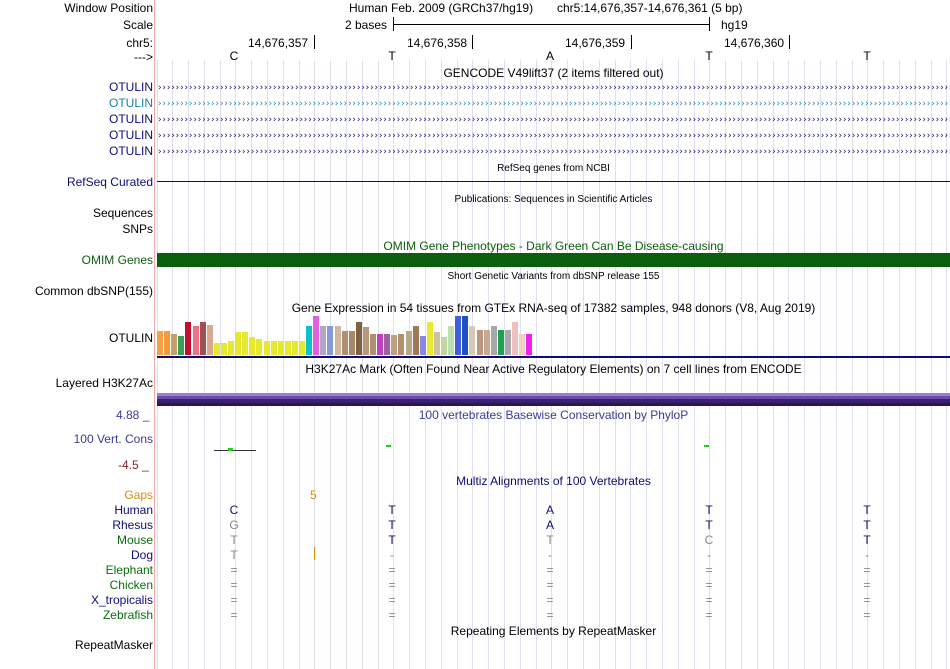 This screenshot has height=669, width=950. Describe the element at coordinates (553, 181) in the screenshot. I see `refseq-gene-line` at that location.